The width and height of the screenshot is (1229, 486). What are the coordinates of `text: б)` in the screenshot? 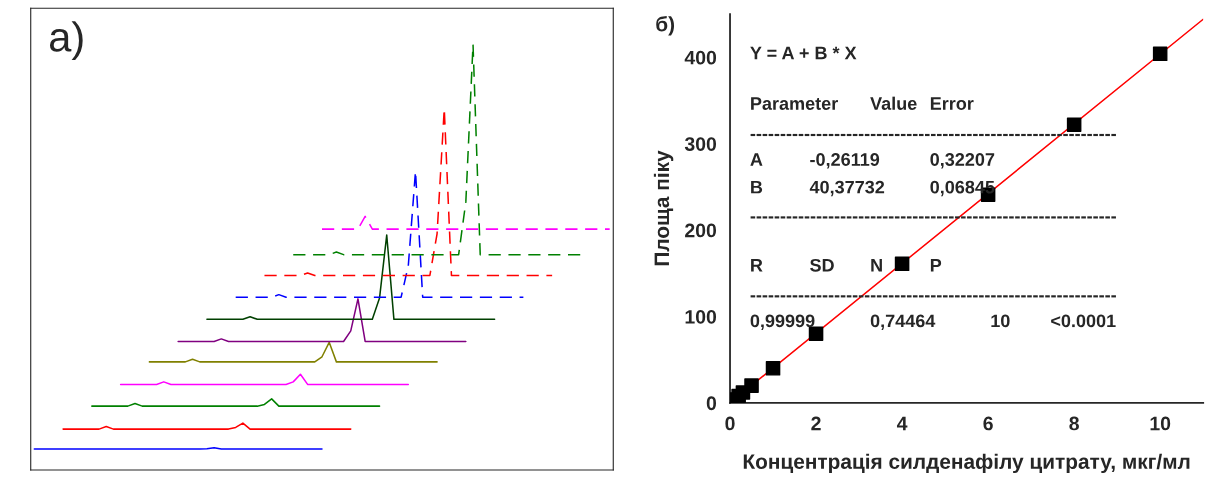 It's located at (665, 25).